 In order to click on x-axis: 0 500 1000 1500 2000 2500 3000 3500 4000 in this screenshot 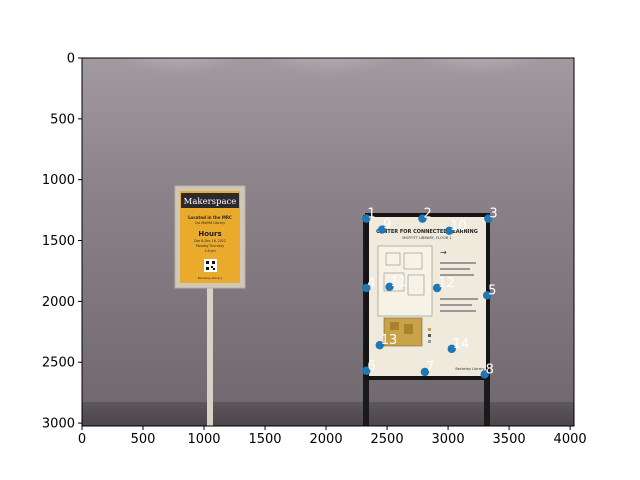, I will do `click(332, 436)`.